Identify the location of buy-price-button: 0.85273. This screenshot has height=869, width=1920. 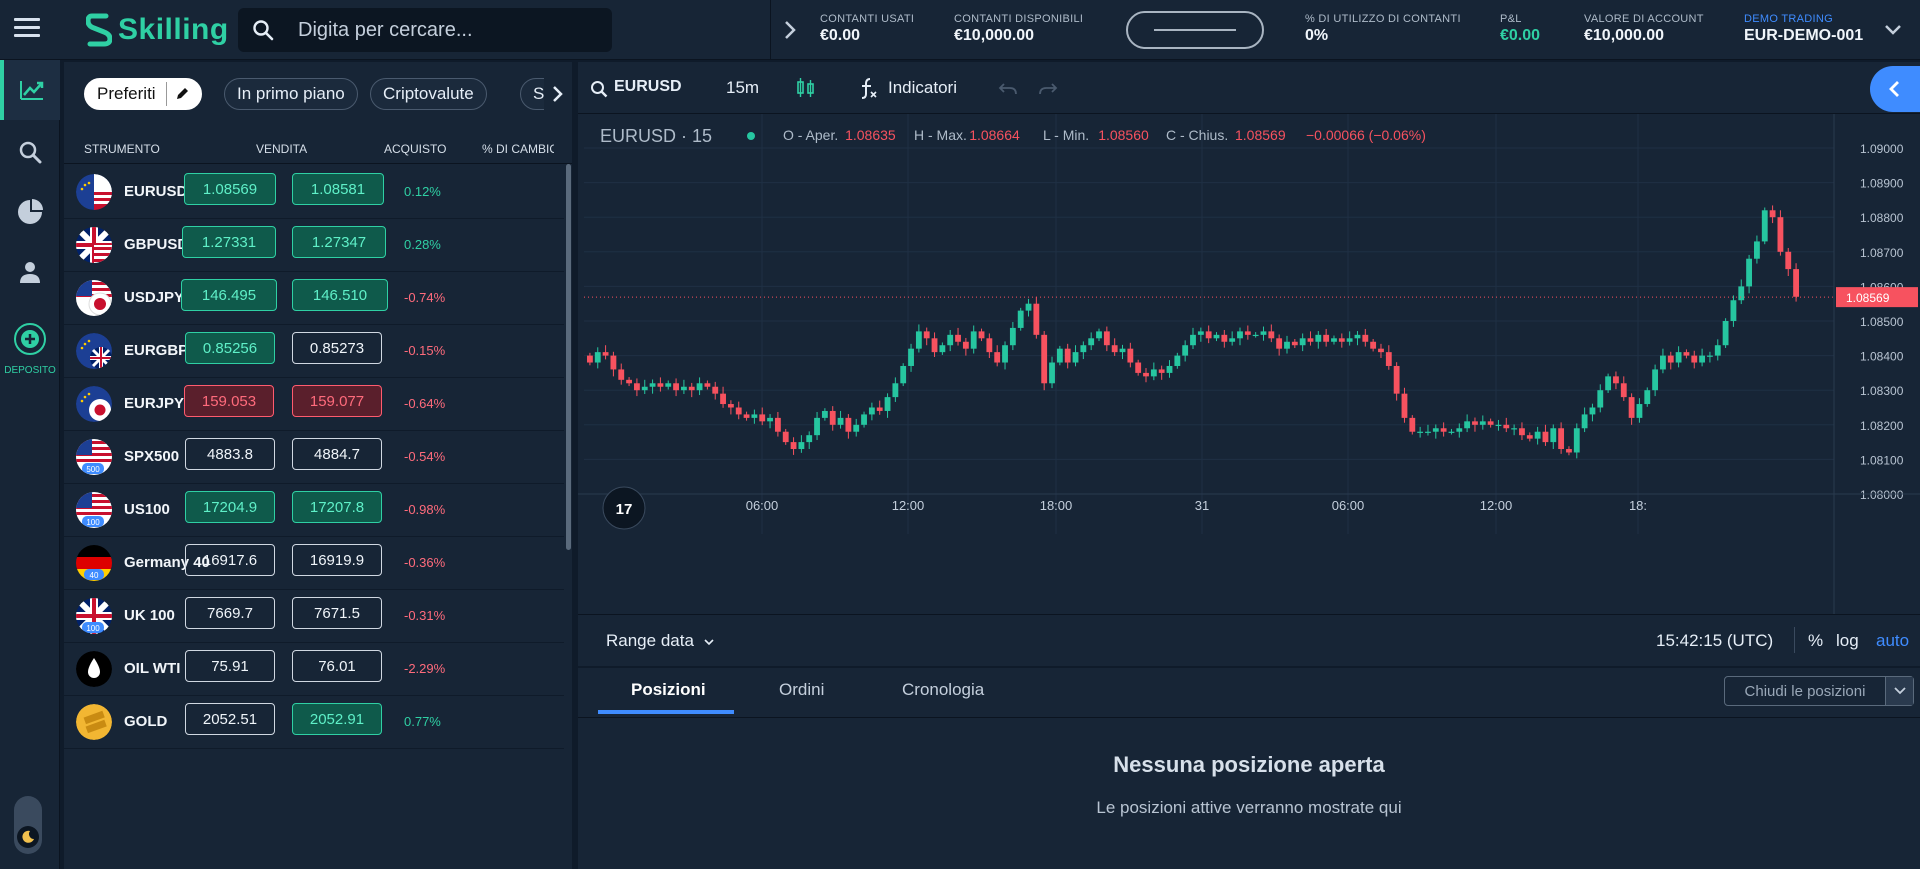
(337, 348).